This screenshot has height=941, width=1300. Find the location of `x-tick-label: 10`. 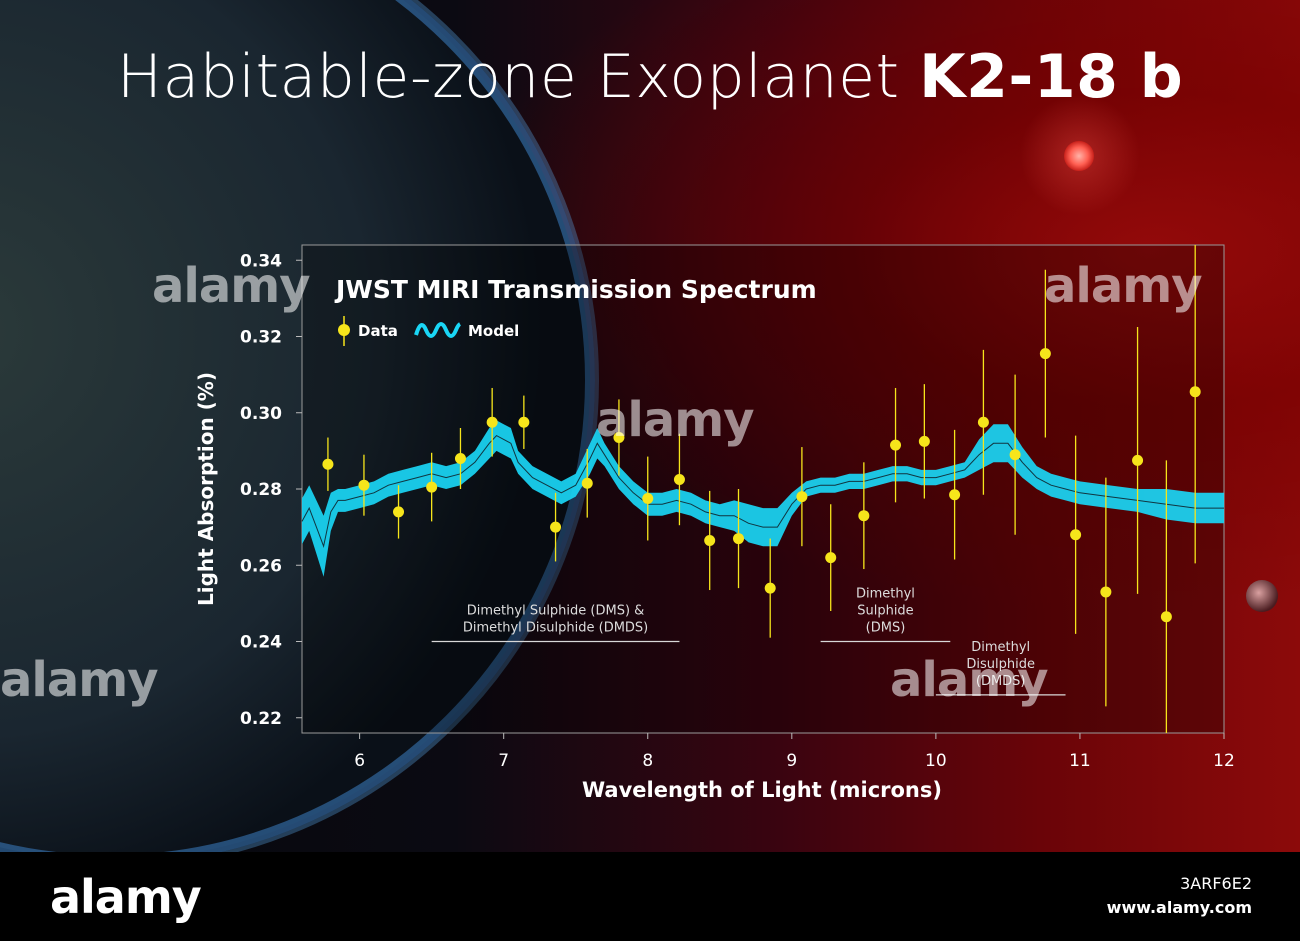

x-tick-label: 10 is located at coordinates (936, 761).